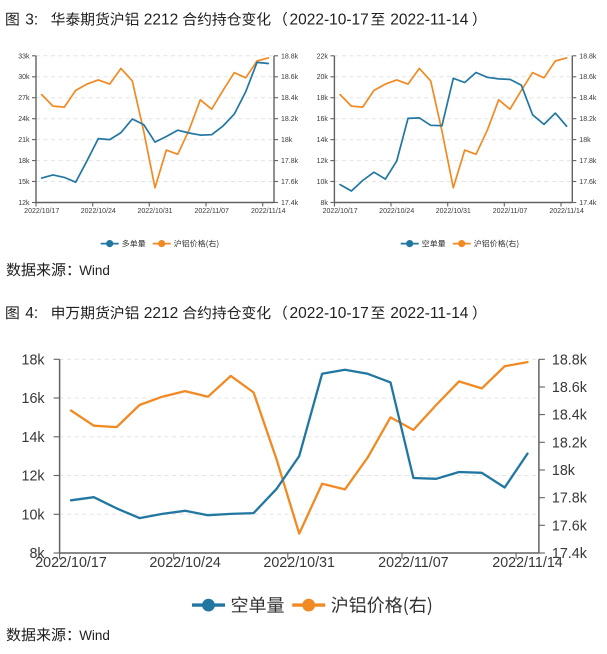 Image resolution: width=607 pixels, height=654 pixels. I want to click on svg-text: 15k, so click(24, 182).